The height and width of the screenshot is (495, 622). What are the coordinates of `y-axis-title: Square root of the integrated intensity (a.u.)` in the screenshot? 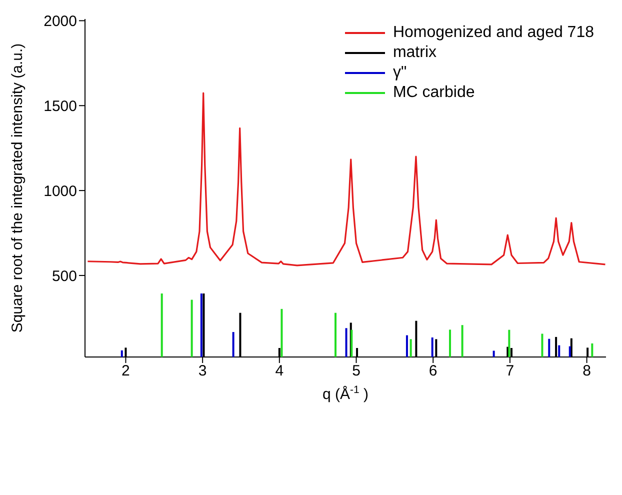 It's located at (17, 188).